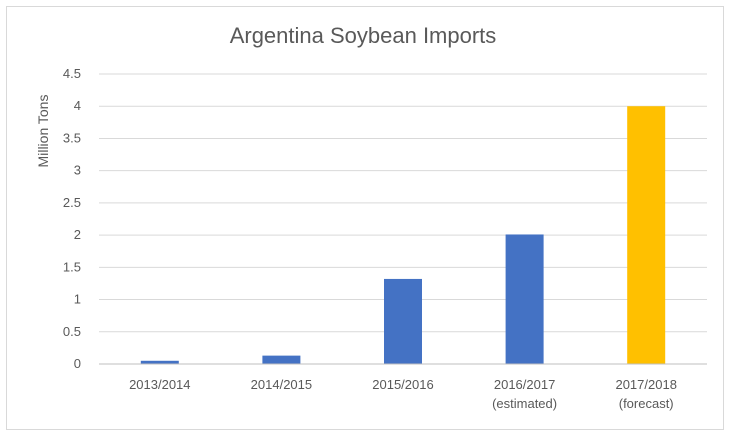  Describe the element at coordinates (524, 384) in the screenshot. I see `x-tick-label: 2016/2017` at that location.